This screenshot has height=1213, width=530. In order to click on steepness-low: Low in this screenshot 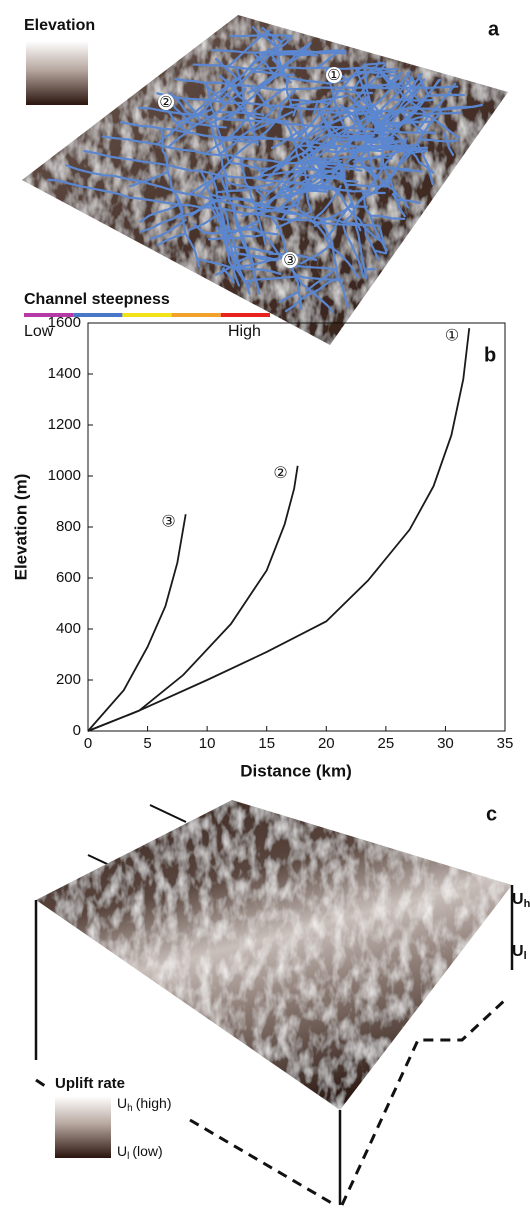, I will do `click(39, 331)`.